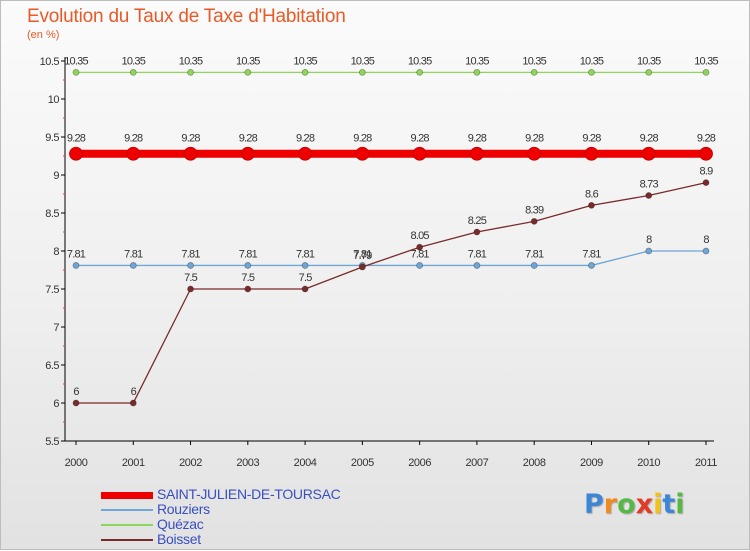 Image resolution: width=750 pixels, height=551 pixels. I want to click on y-tick-label: 9.5, so click(52, 138).